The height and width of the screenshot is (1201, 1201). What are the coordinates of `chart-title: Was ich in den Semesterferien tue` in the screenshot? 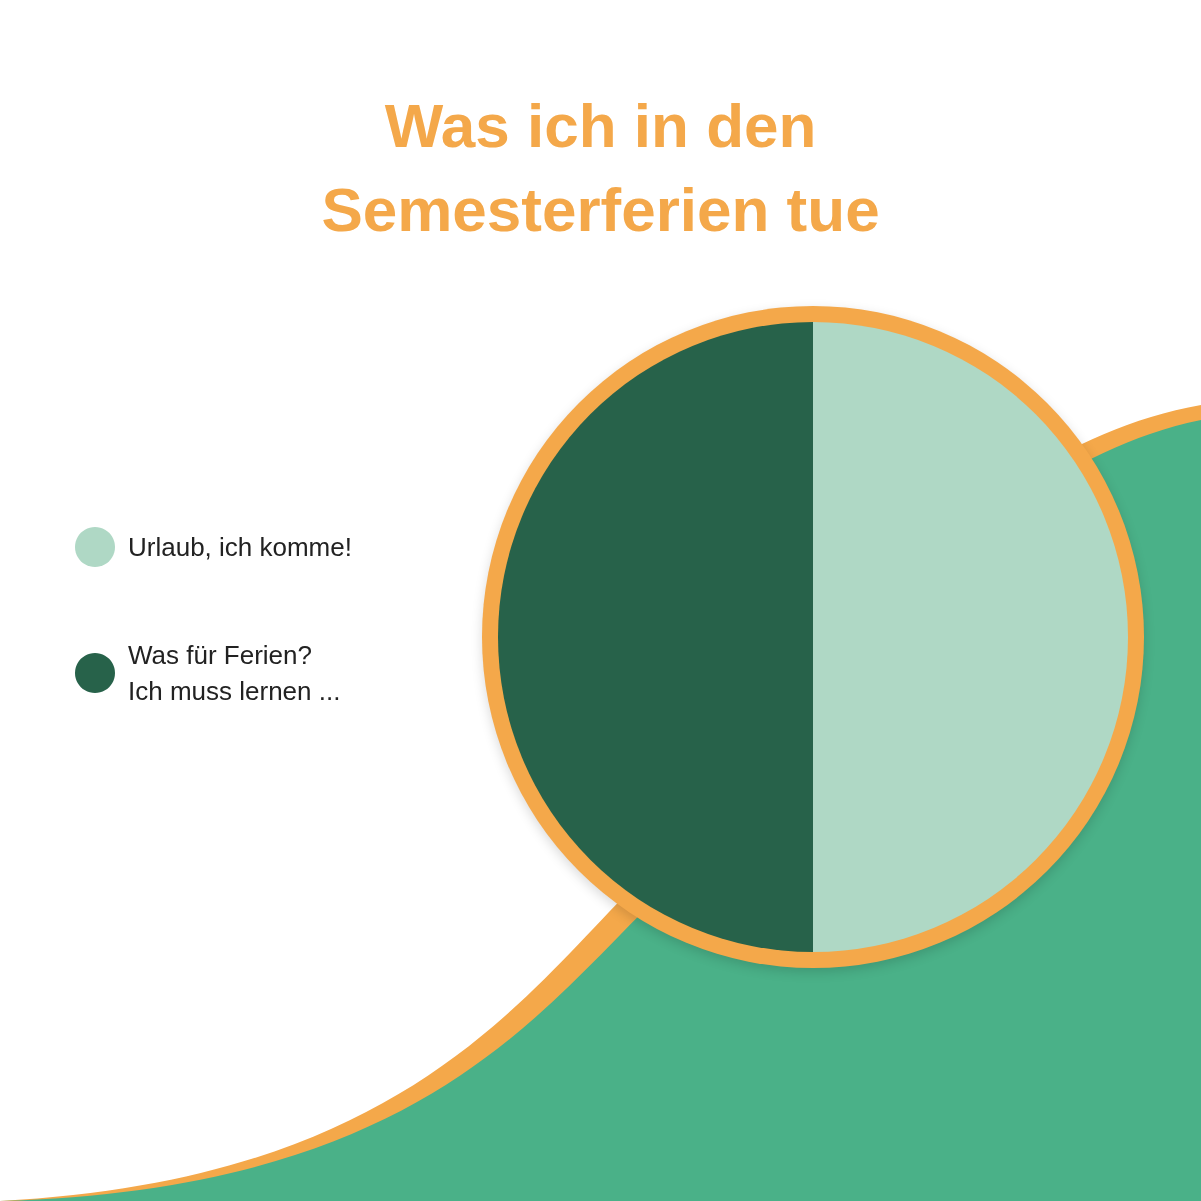 It's located at (600, 167).